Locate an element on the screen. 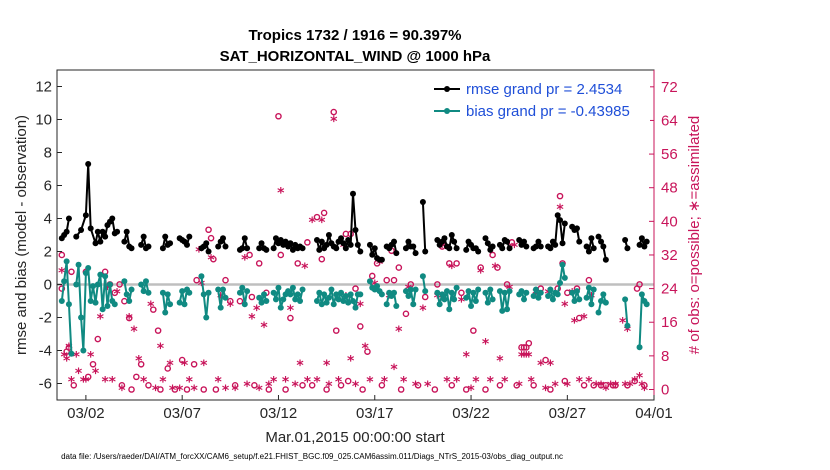  y-tick-label: -6 is located at coordinates (45, 384).